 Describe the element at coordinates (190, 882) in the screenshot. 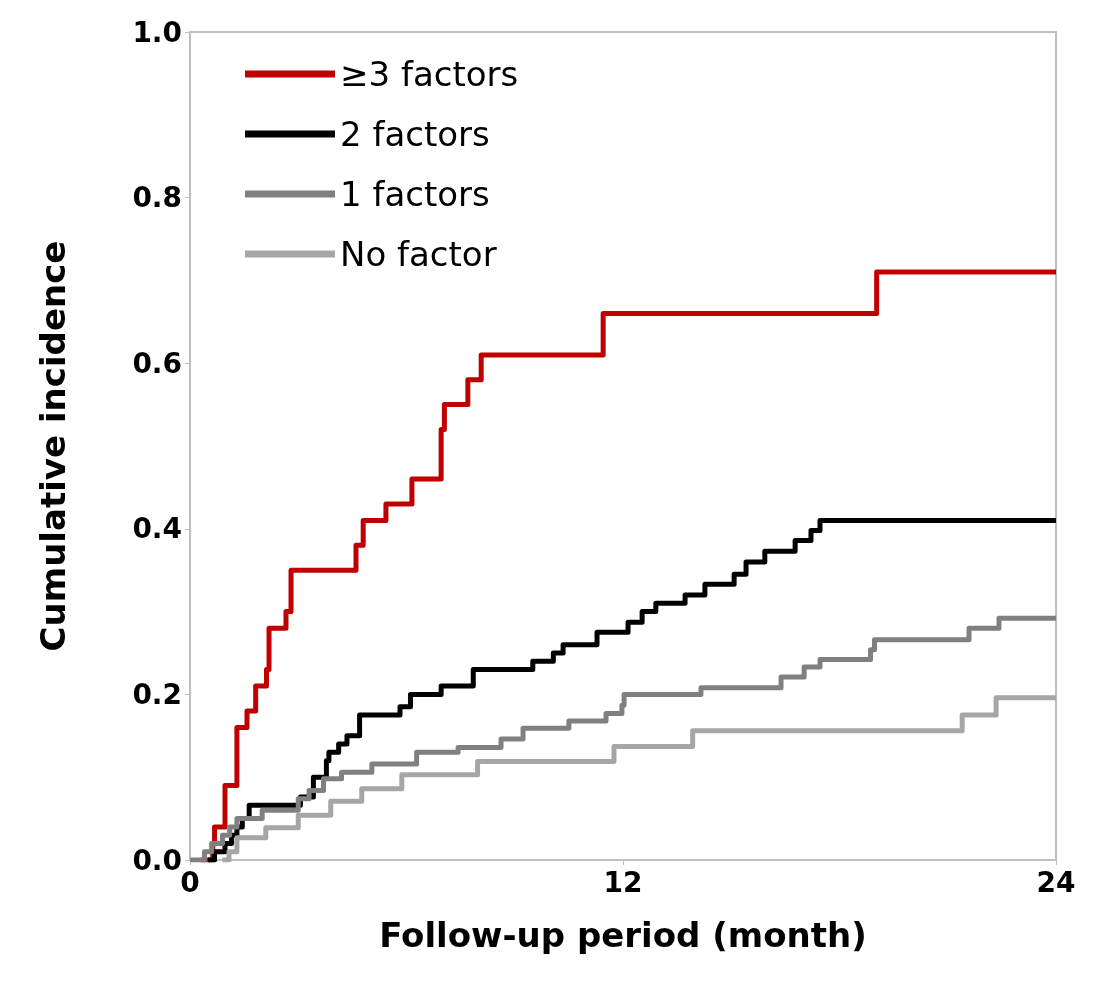

I see `x-tick-label: 0` at that location.